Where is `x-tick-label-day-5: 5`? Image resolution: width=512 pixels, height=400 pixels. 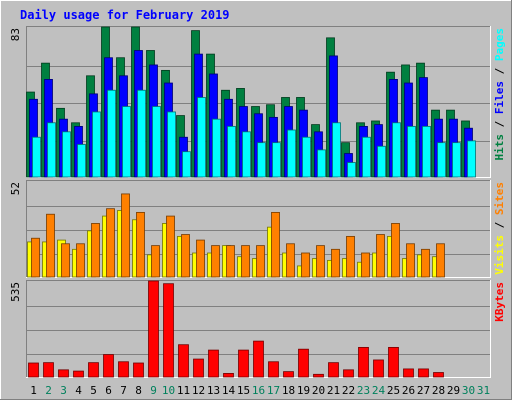
x-tick-label-day-5: 5 is located at coordinates (93, 390).